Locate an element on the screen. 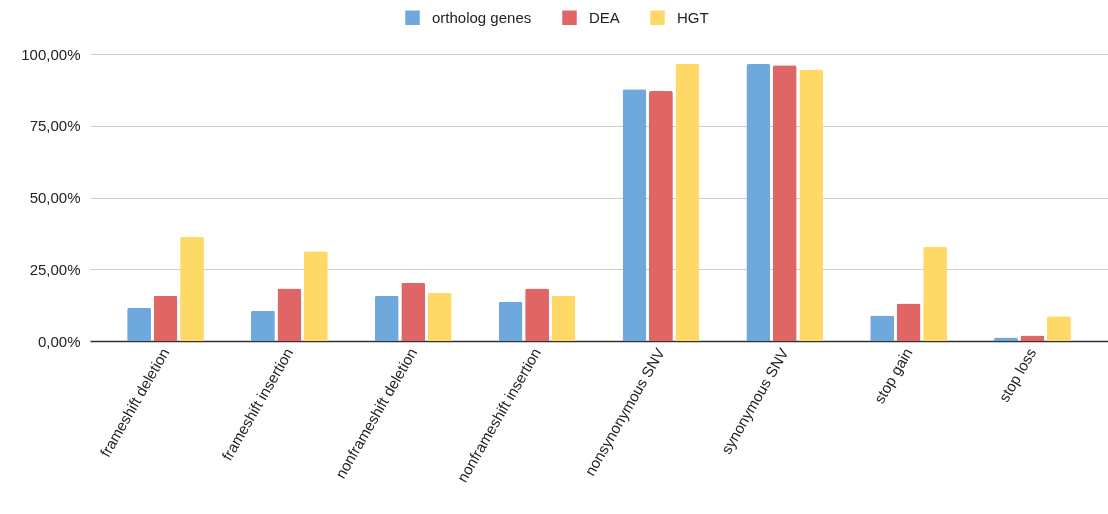  y-tick-label: 50,00% is located at coordinates (55, 197).